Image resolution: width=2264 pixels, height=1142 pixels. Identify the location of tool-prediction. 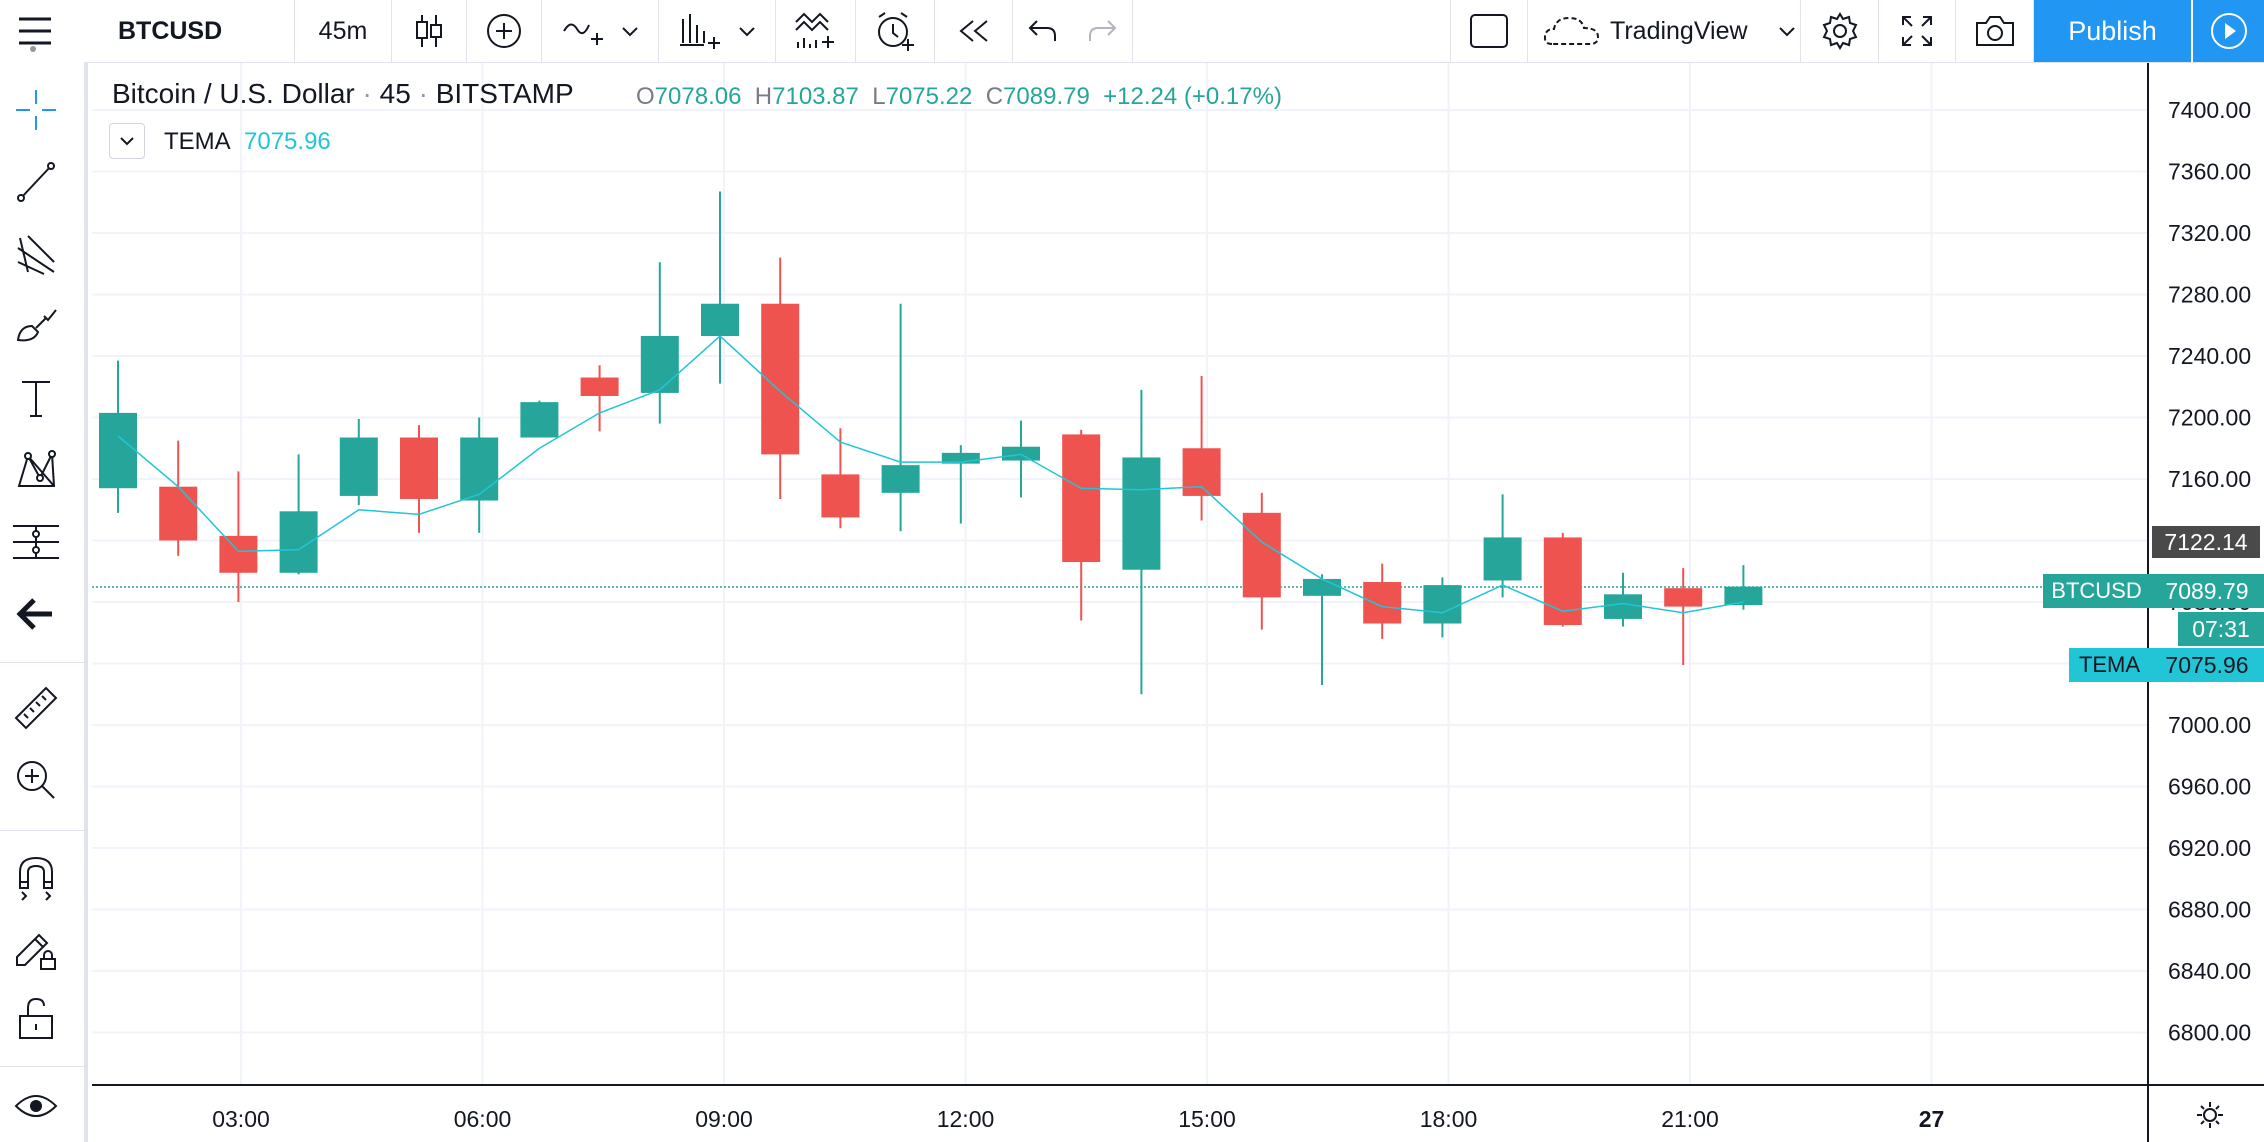
(36, 542).